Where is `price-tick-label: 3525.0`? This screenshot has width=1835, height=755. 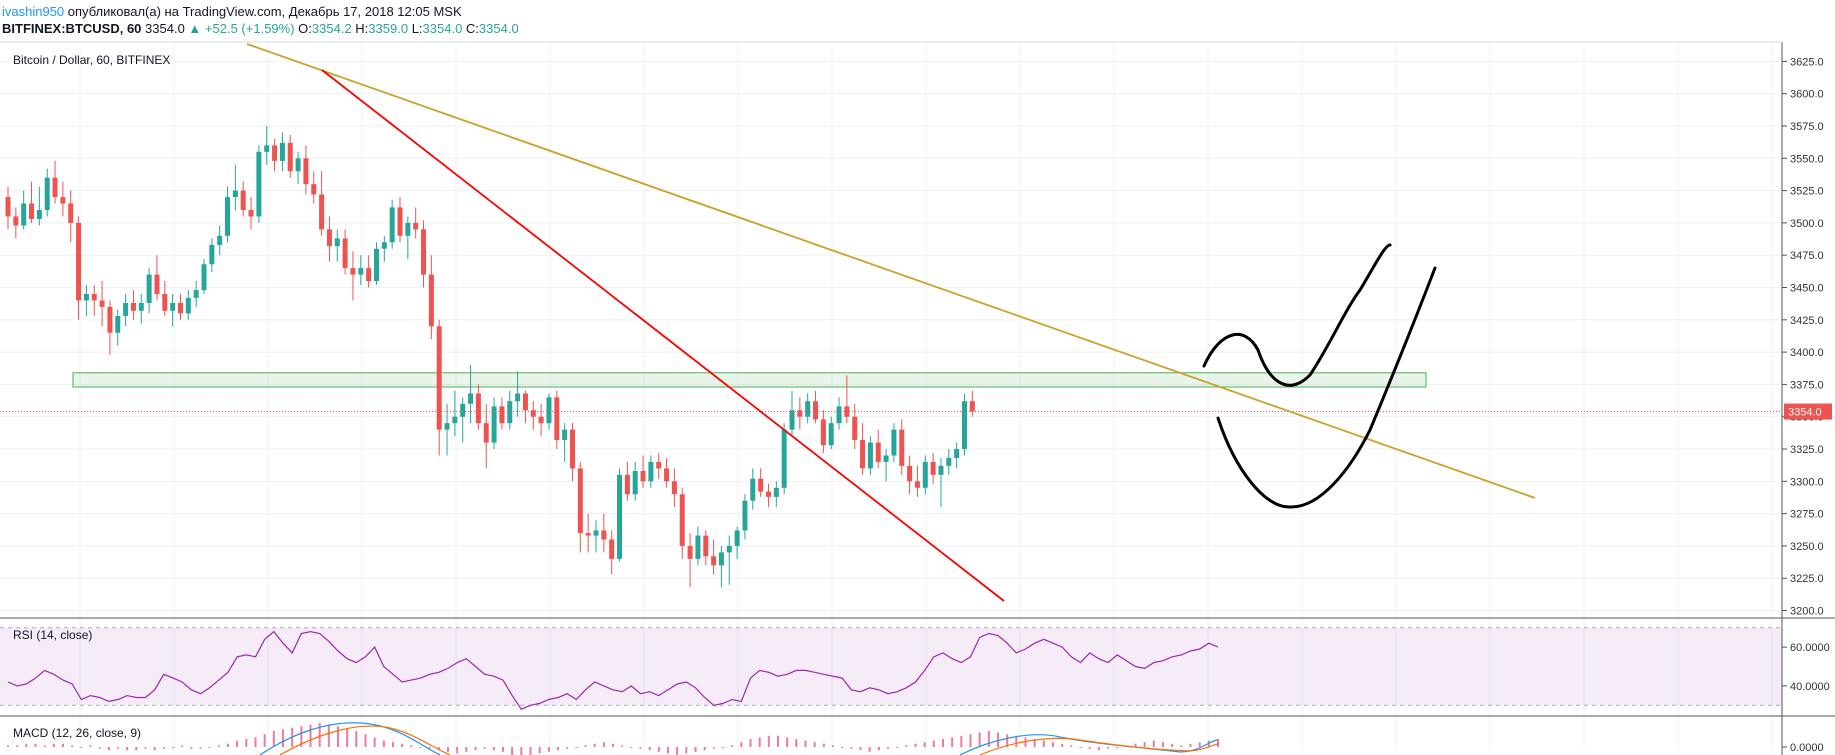
price-tick-label: 3525.0 is located at coordinates (1807, 192).